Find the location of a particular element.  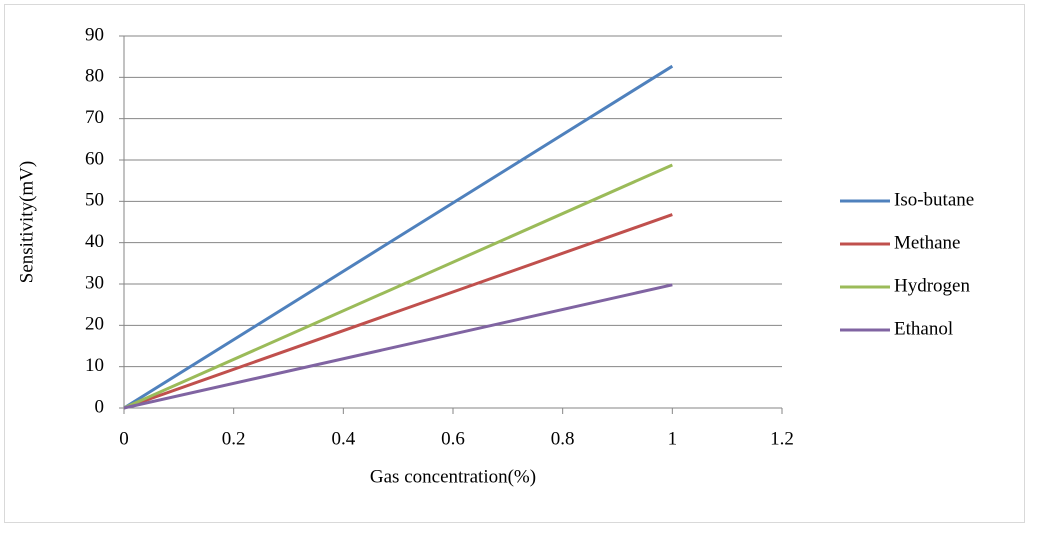

x-tick-label: 1 is located at coordinates (673, 438).